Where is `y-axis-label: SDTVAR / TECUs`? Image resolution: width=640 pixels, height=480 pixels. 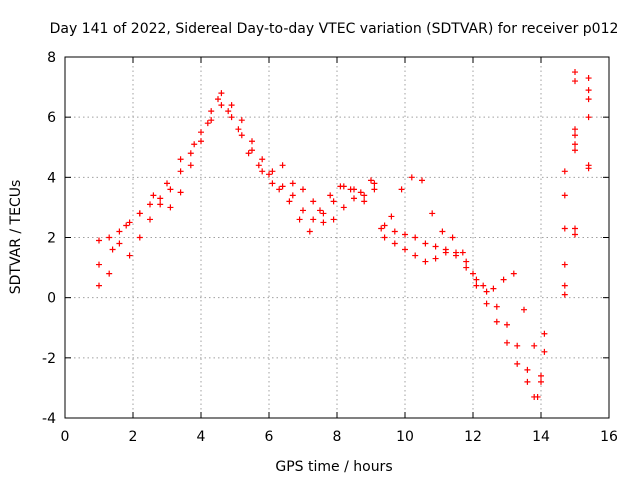
y-axis-label: SDTVAR / TECUs is located at coordinates (16, 237).